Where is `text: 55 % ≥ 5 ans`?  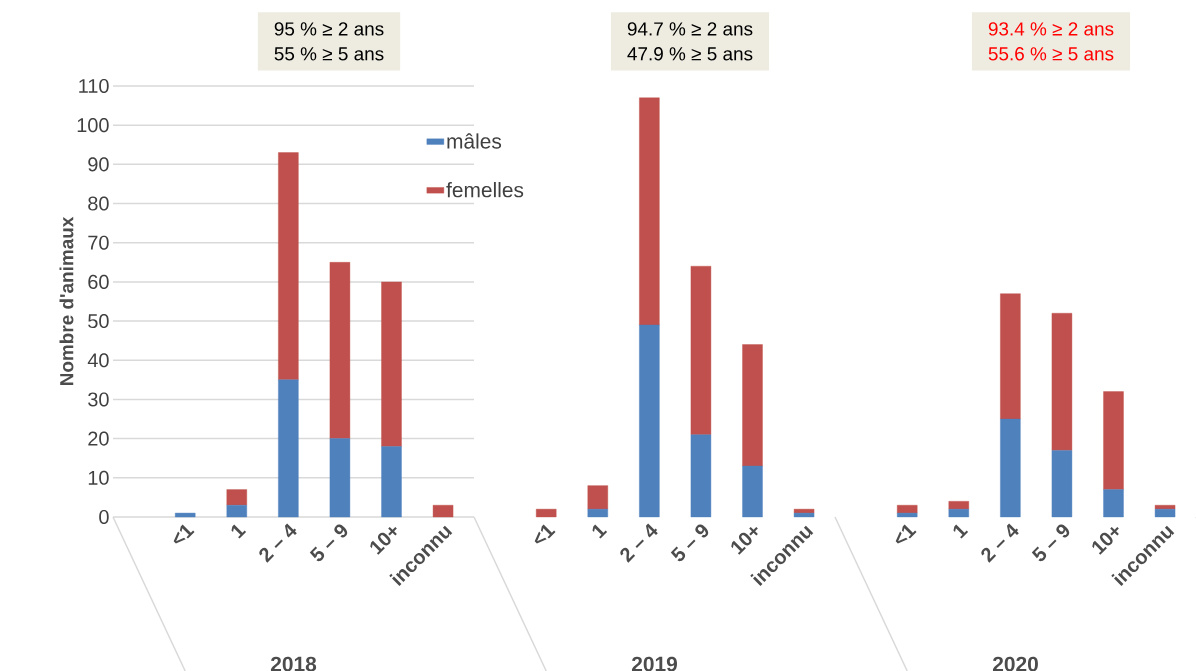 text: 55 % ≥ 5 ans is located at coordinates (329, 54).